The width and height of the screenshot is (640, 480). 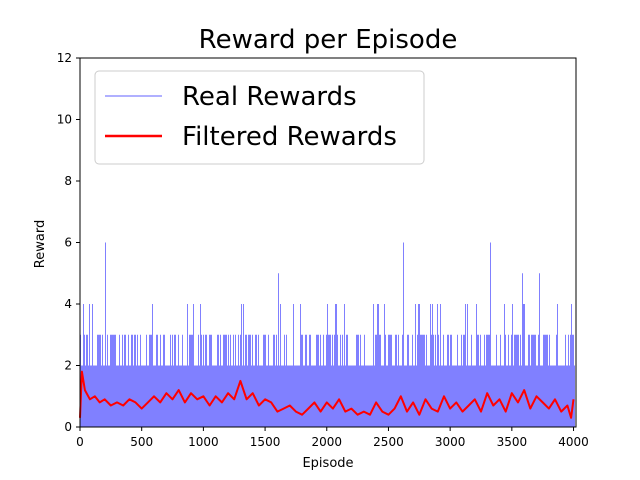 What do you see at coordinates (327, 394) in the screenshot?
I see `filtered-rewards-line` at bounding box center [327, 394].